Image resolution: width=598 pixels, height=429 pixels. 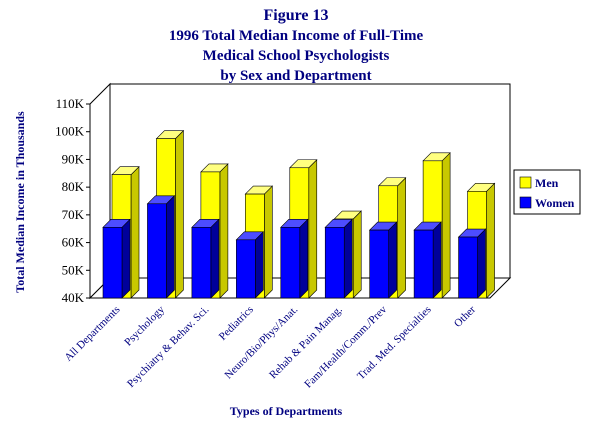 I want to click on y-tick-label: 50K, so click(x=73, y=269).